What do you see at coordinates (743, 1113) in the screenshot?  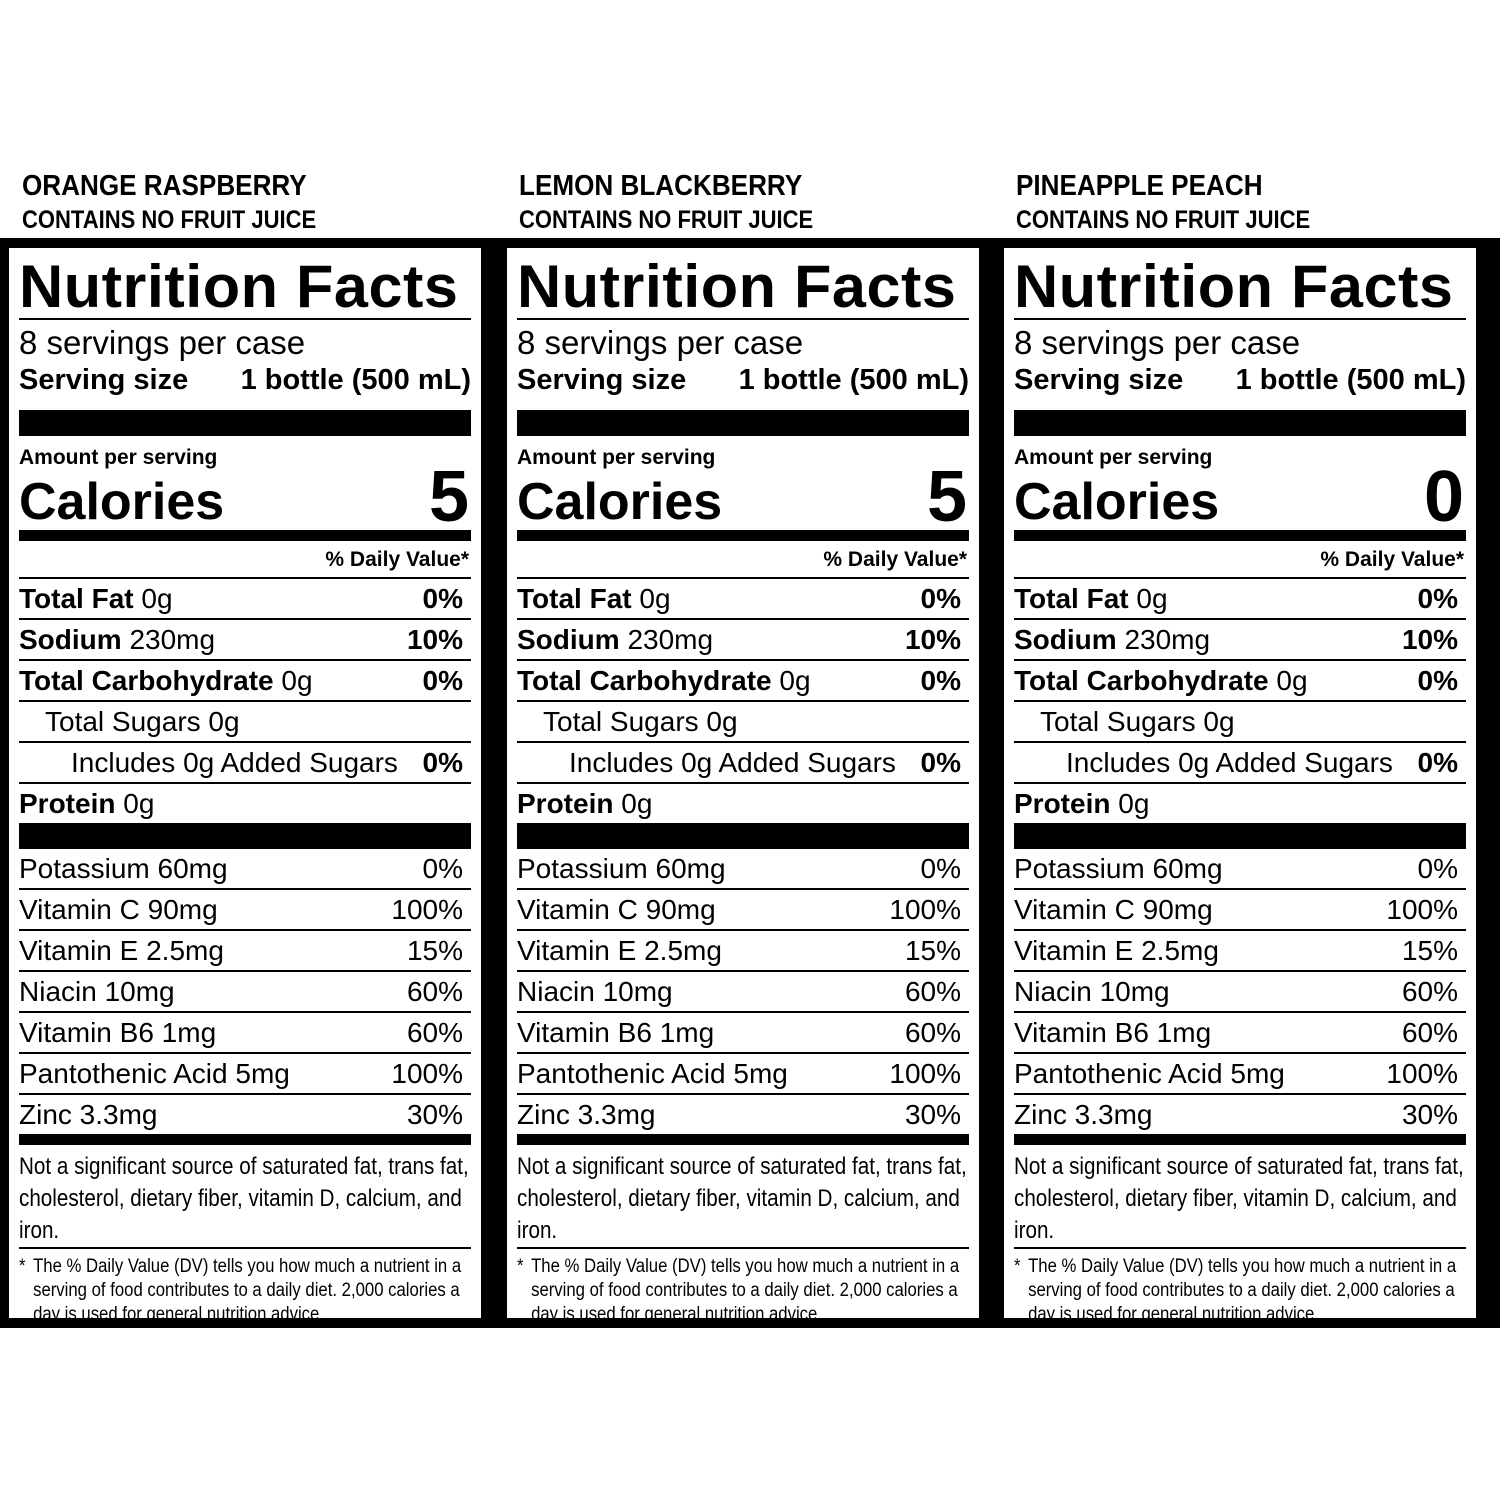 I see `vitamin-row: Zinc 3.3mg 30%` at bounding box center [743, 1113].